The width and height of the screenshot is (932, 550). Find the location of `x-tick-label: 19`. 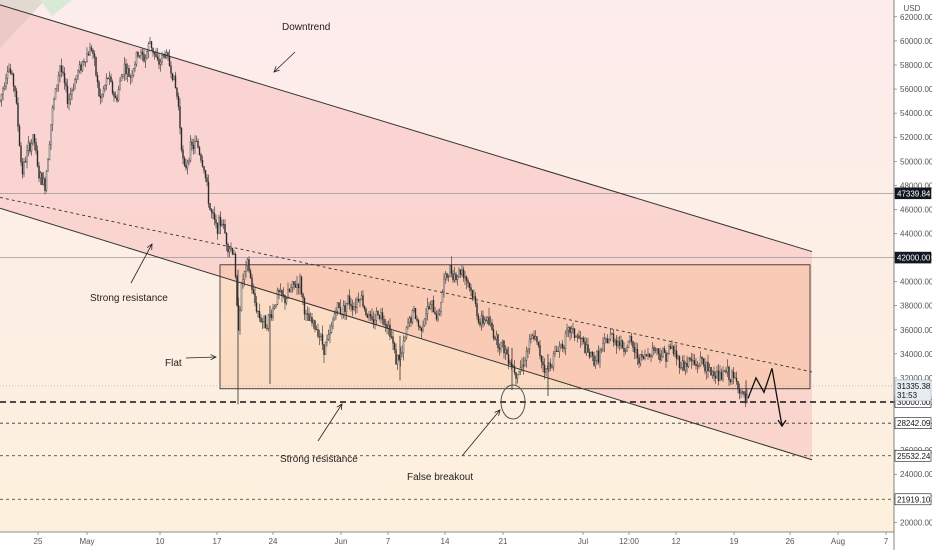

x-tick-label: 19 is located at coordinates (734, 541).